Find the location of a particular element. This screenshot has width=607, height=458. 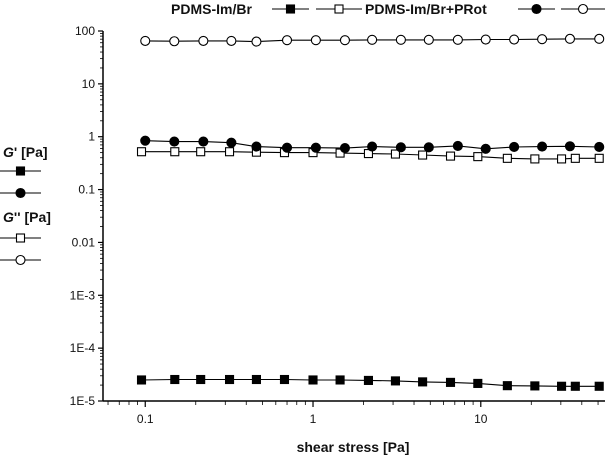

ylabel-unit: '' [Pa] is located at coordinates (32, 217).